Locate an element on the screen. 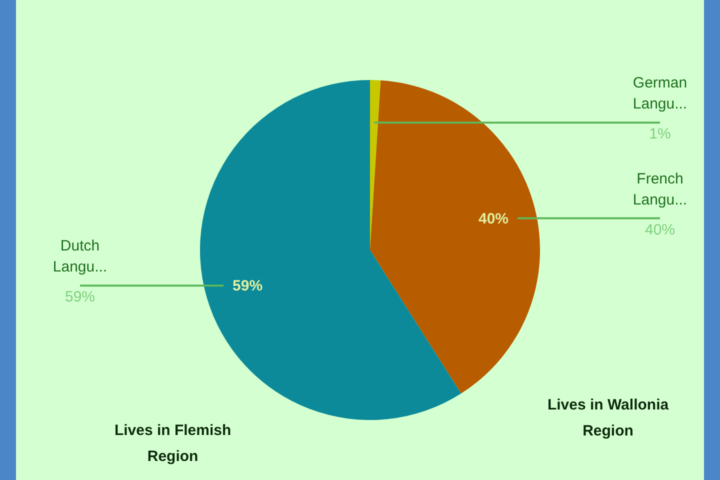 This screenshot has width=720, height=480. data-label: 1% is located at coordinates (660, 134).